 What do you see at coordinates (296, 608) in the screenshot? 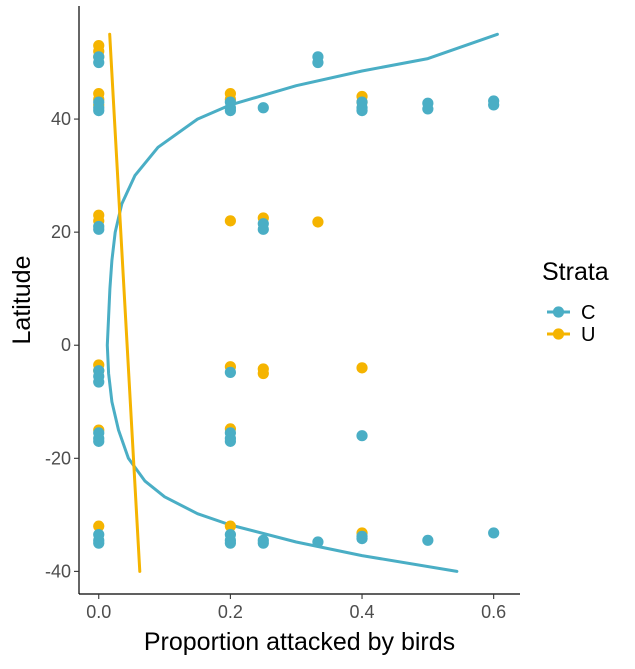
I see `x-ticks: 0.0 0.2 0.4 0.6` at bounding box center [296, 608].